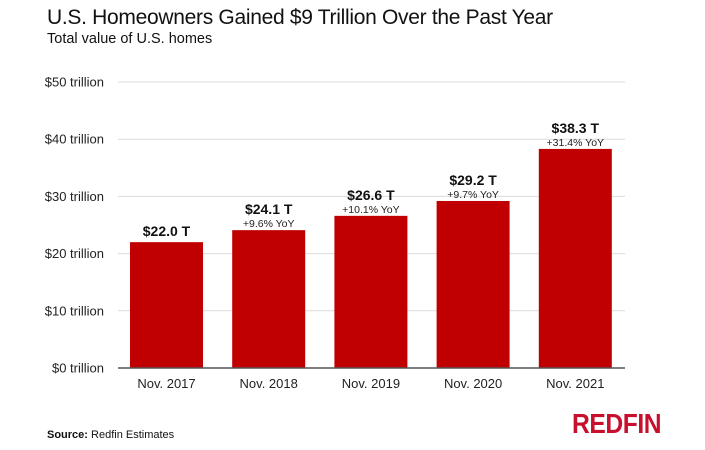 This screenshot has height=450, width=705. Describe the element at coordinates (371, 210) in the screenshot. I see `yoy-label: +10.1% YoY` at that location.